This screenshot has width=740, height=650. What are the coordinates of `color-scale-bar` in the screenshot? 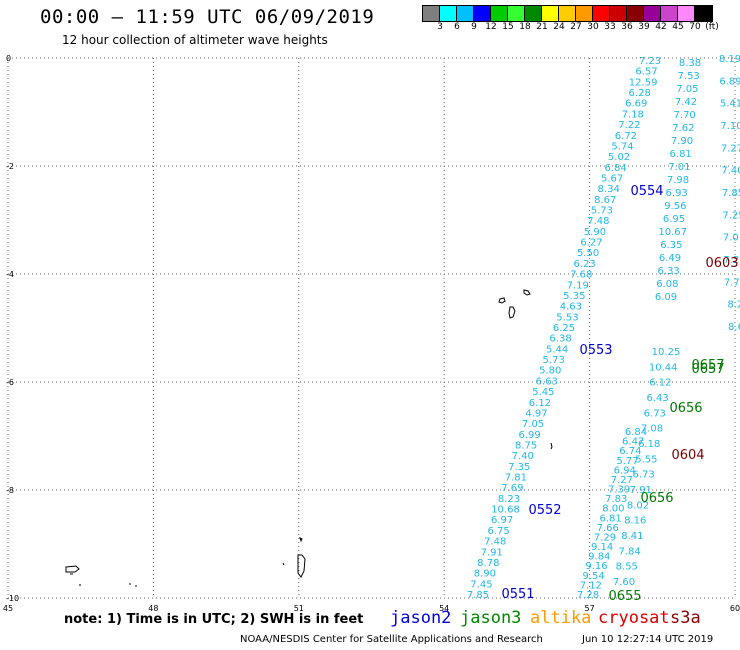 It's located at (567, 13).